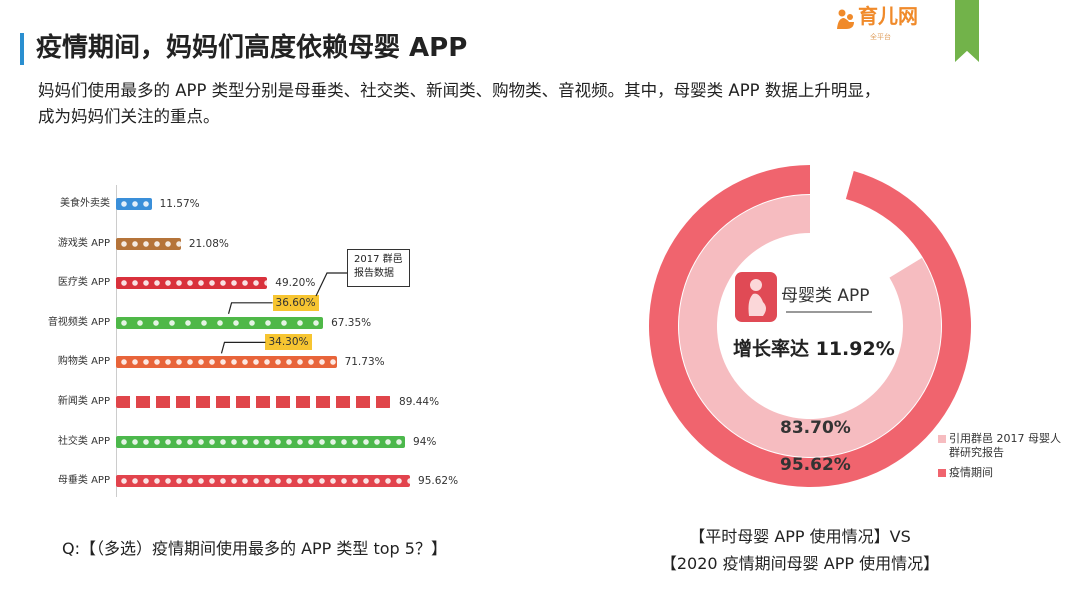 Image resolution: width=1080 pixels, height=608 pixels. Describe the element at coordinates (85, 203) in the screenshot. I see `category-label: 美食外卖类` at that location.